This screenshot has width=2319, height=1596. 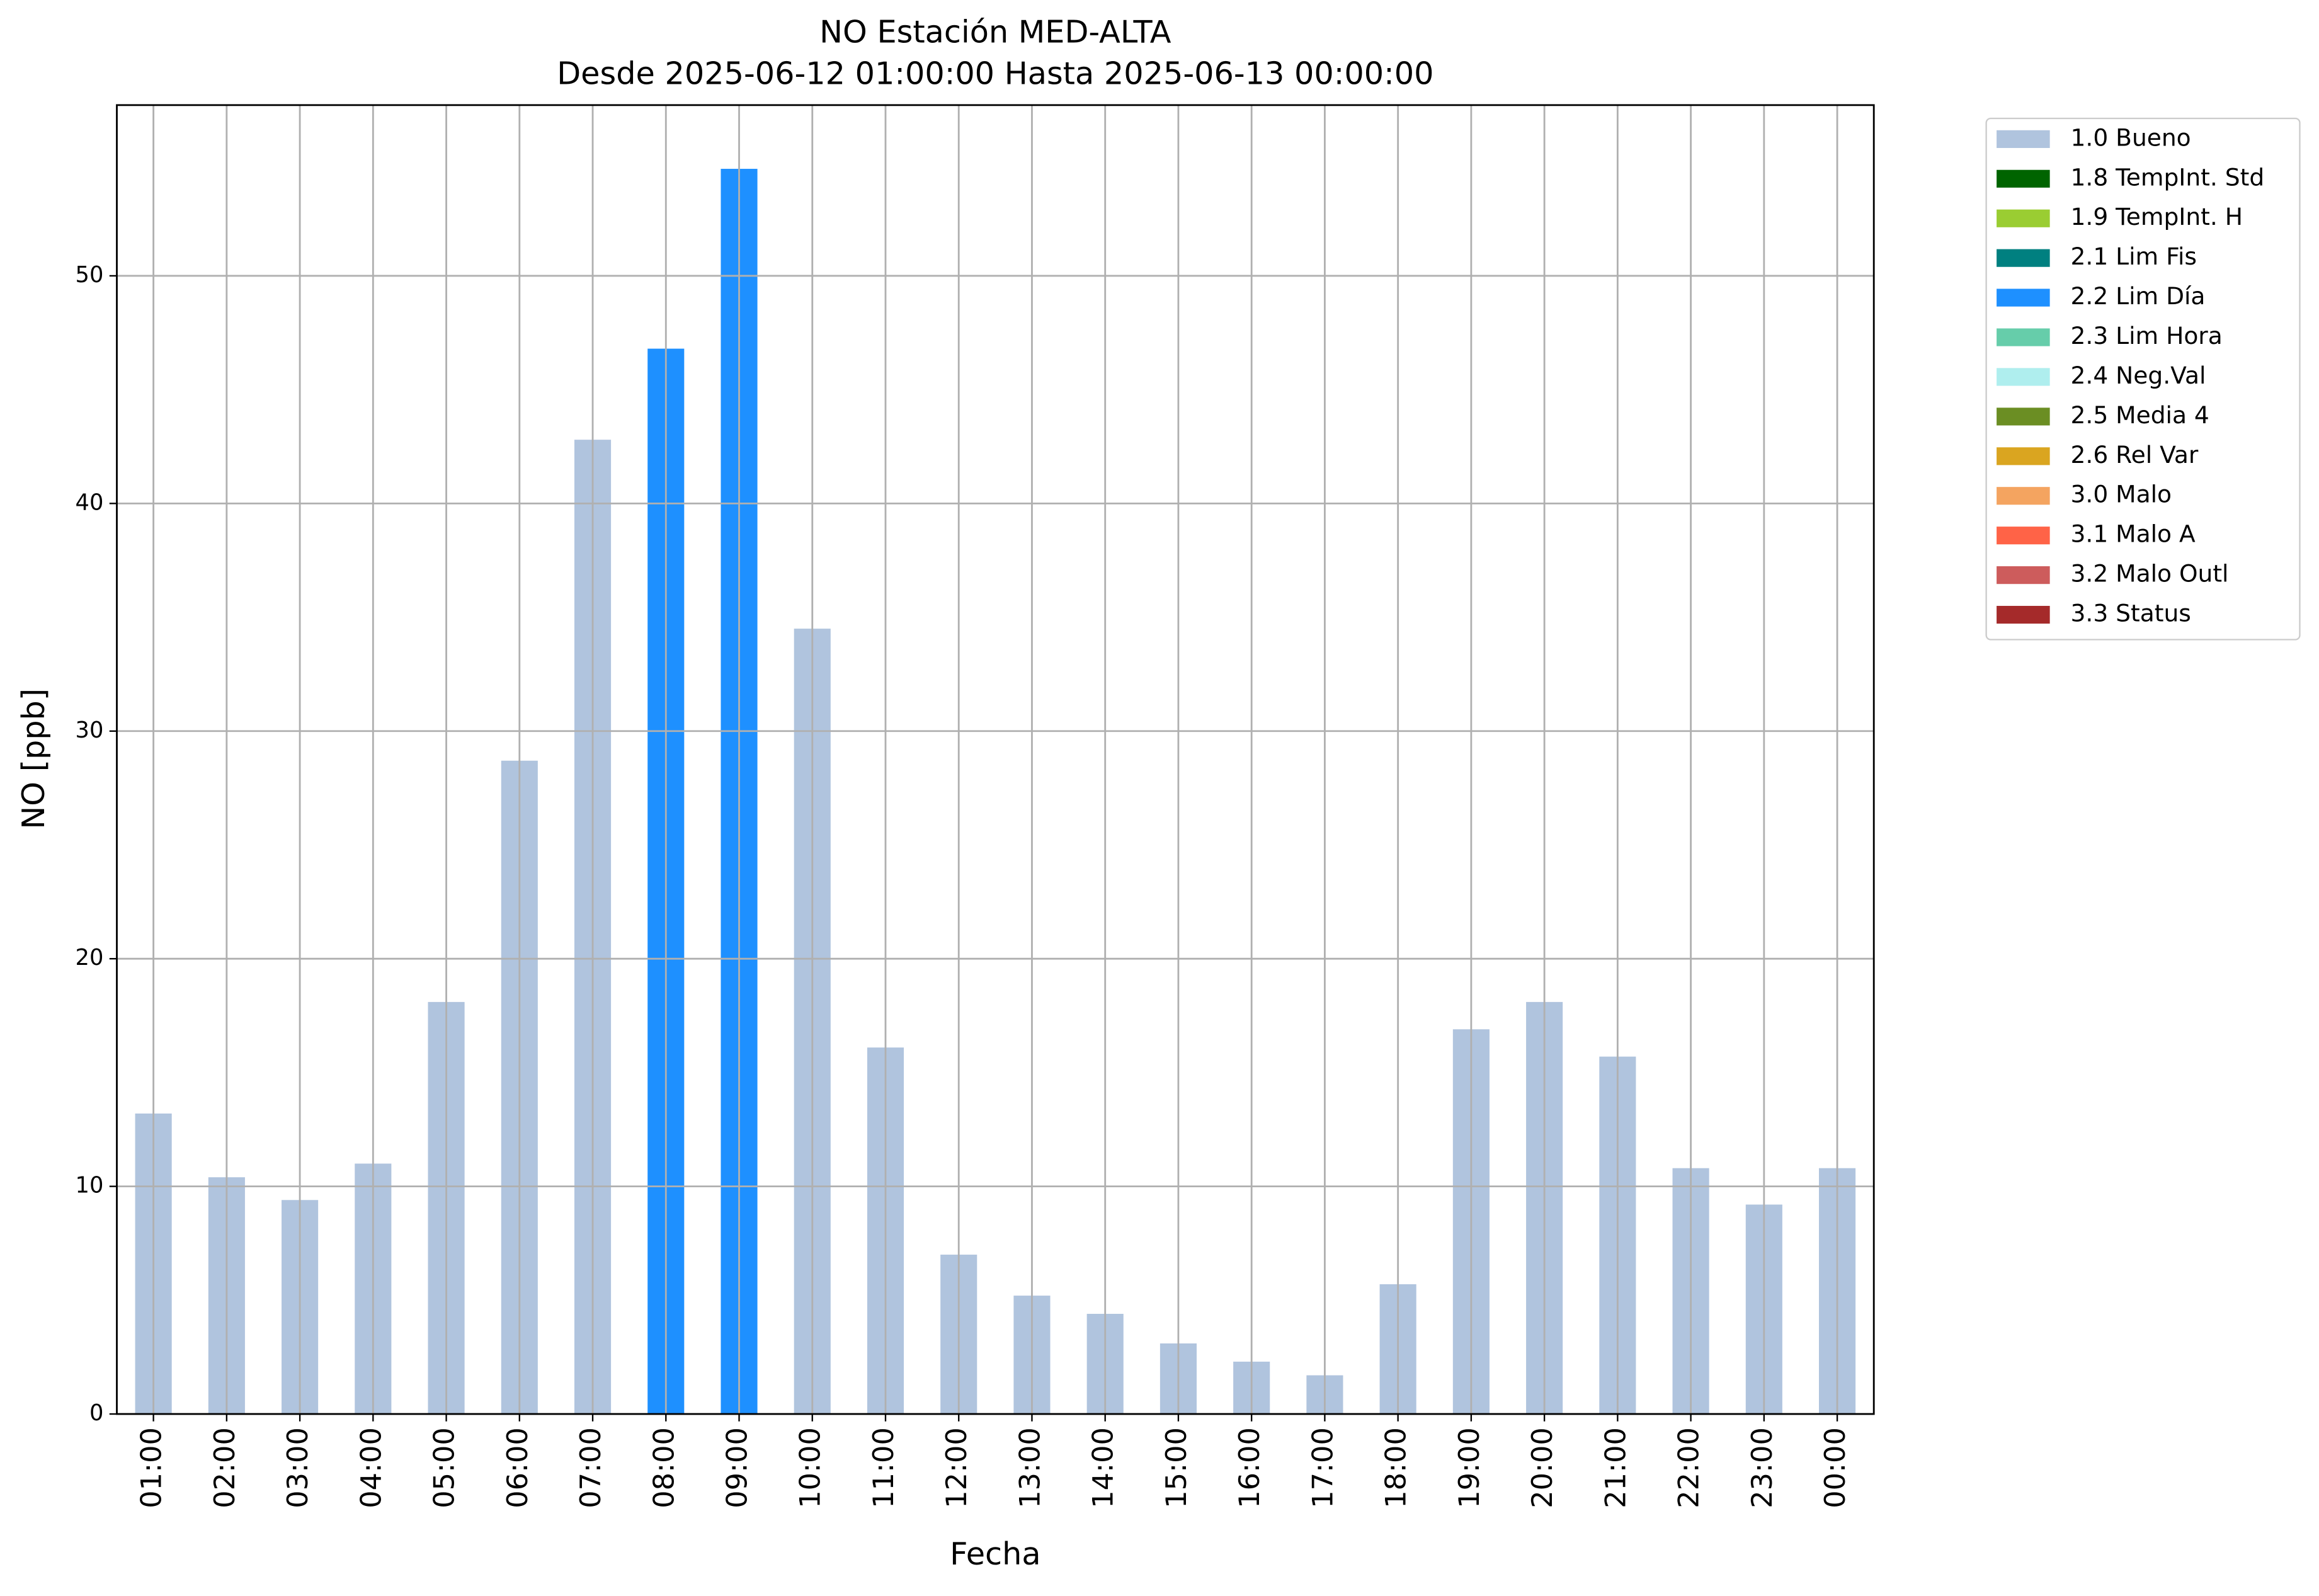 What do you see at coordinates (590, 1467) in the screenshot?
I see `x-tick-label: 07:00` at bounding box center [590, 1467].